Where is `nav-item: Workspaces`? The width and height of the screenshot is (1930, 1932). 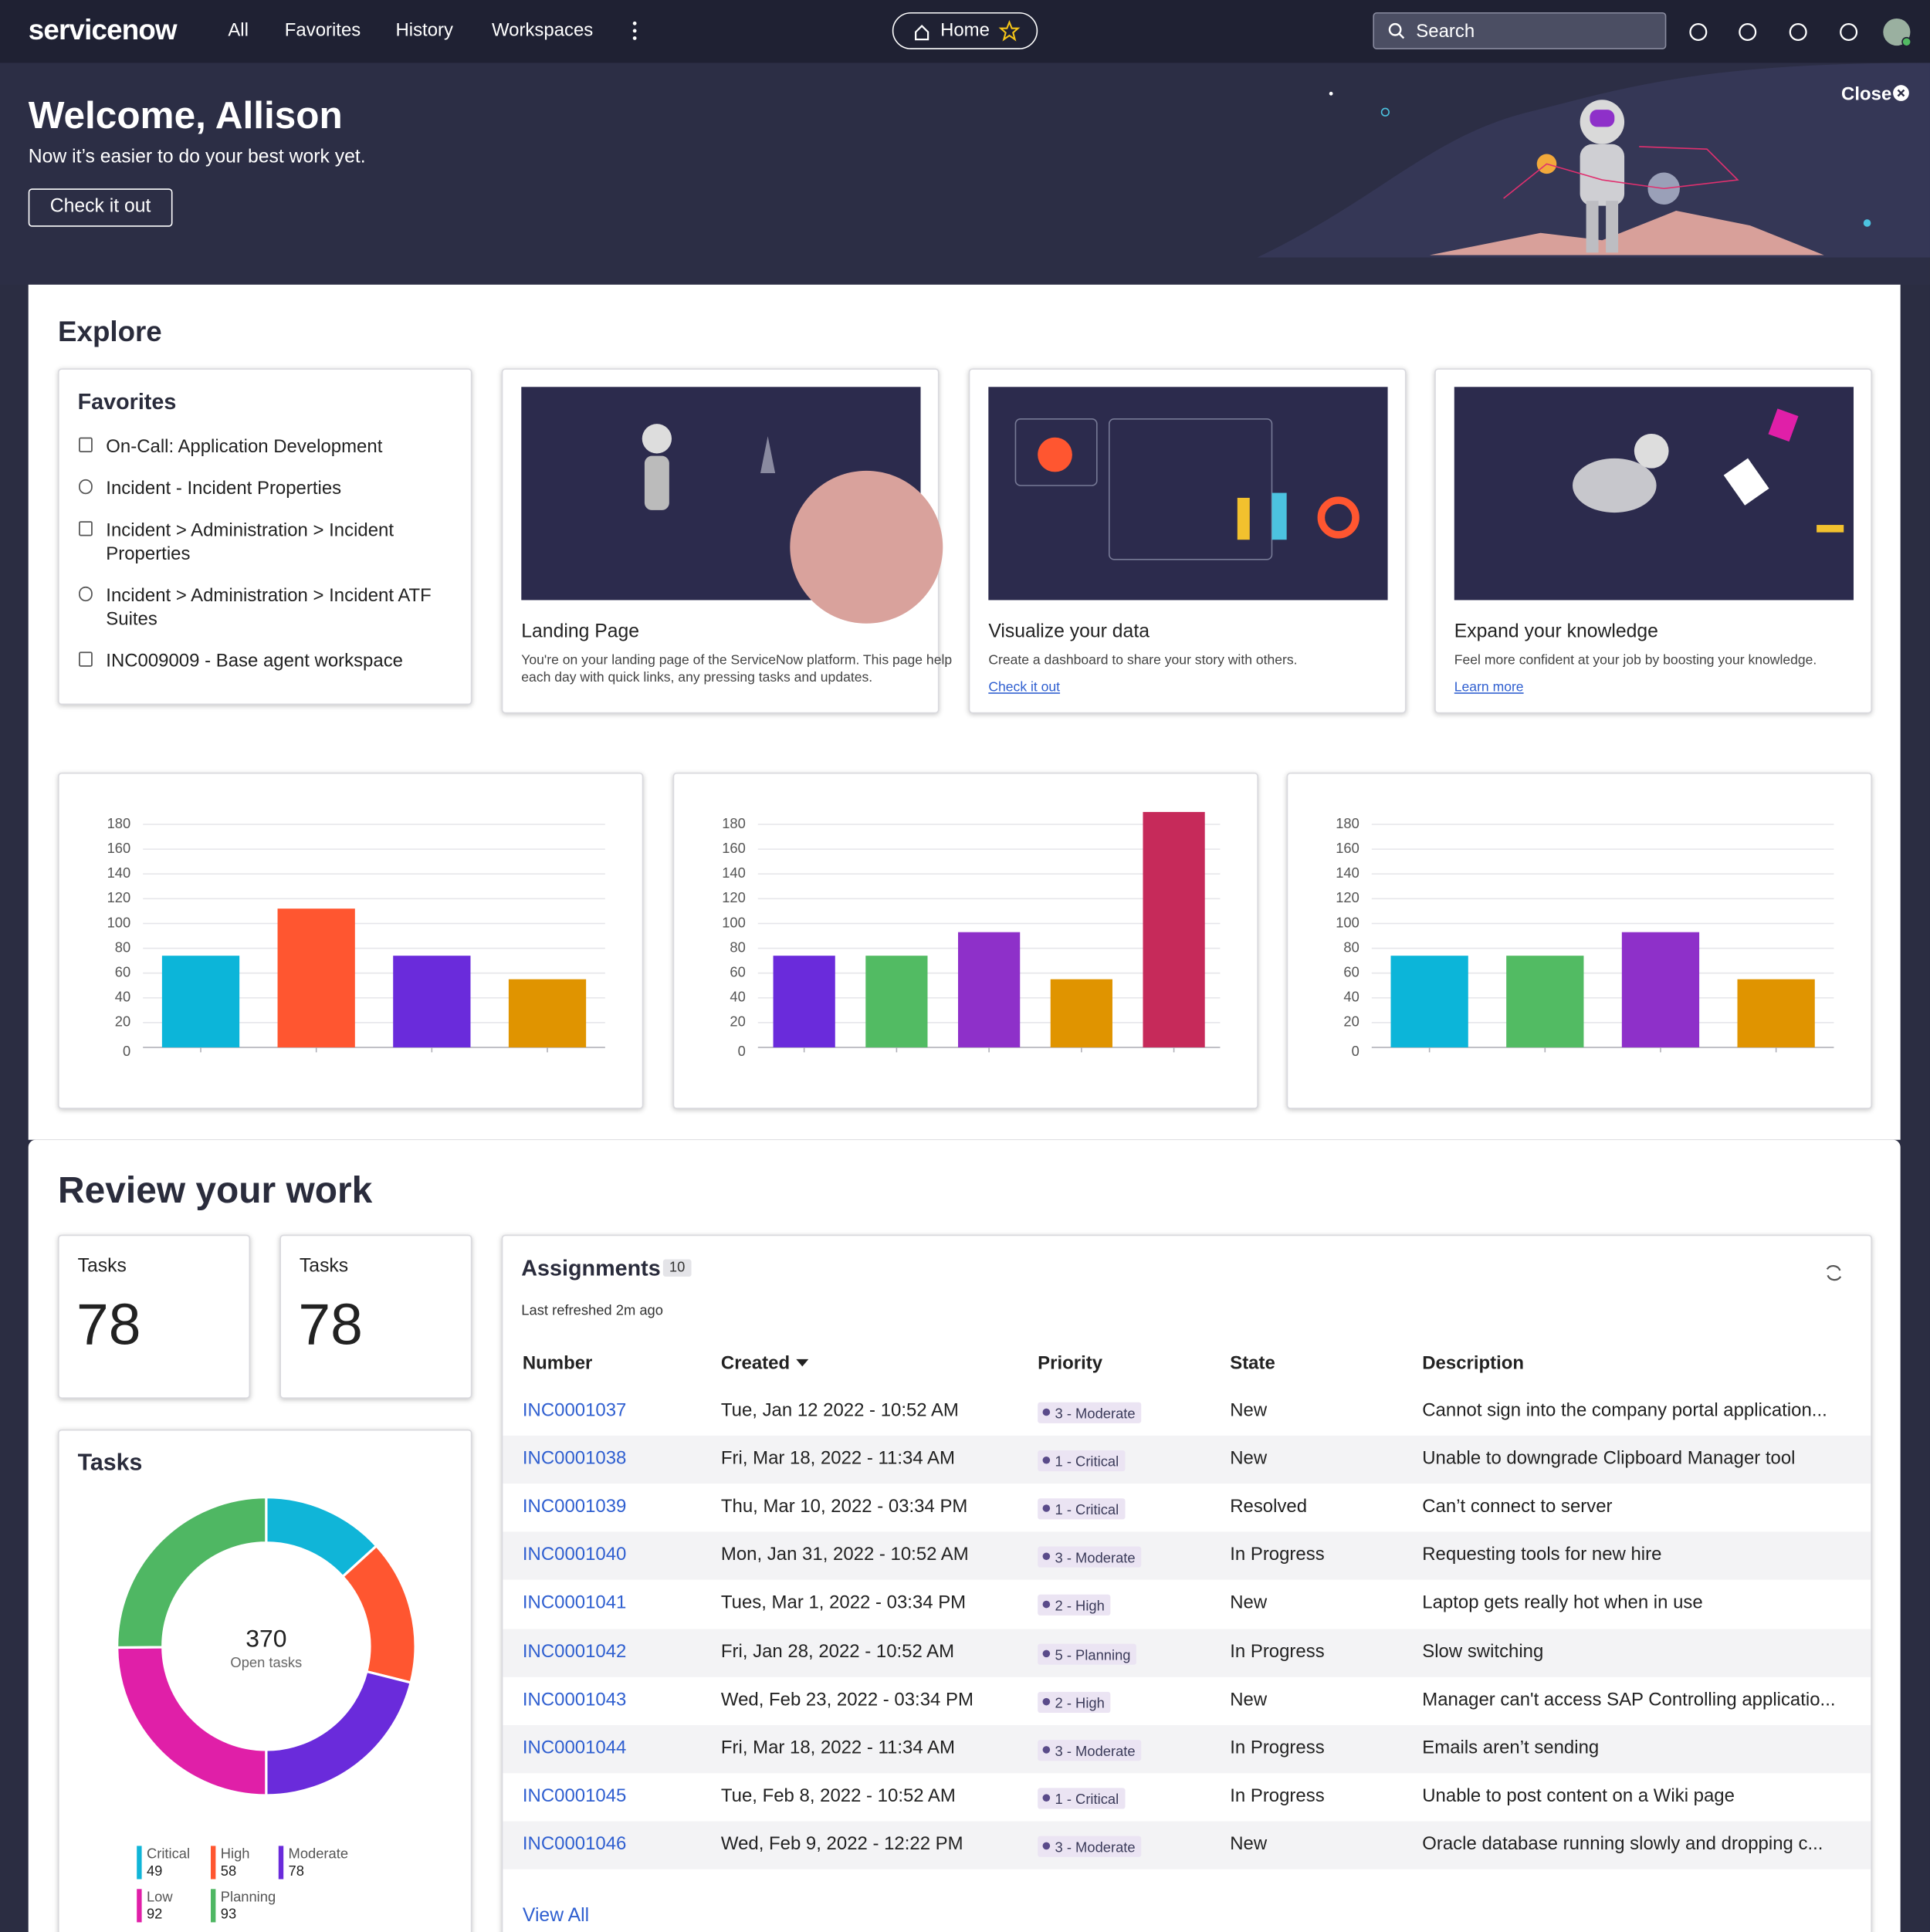
nav-item: Workspaces is located at coordinates (542, 30).